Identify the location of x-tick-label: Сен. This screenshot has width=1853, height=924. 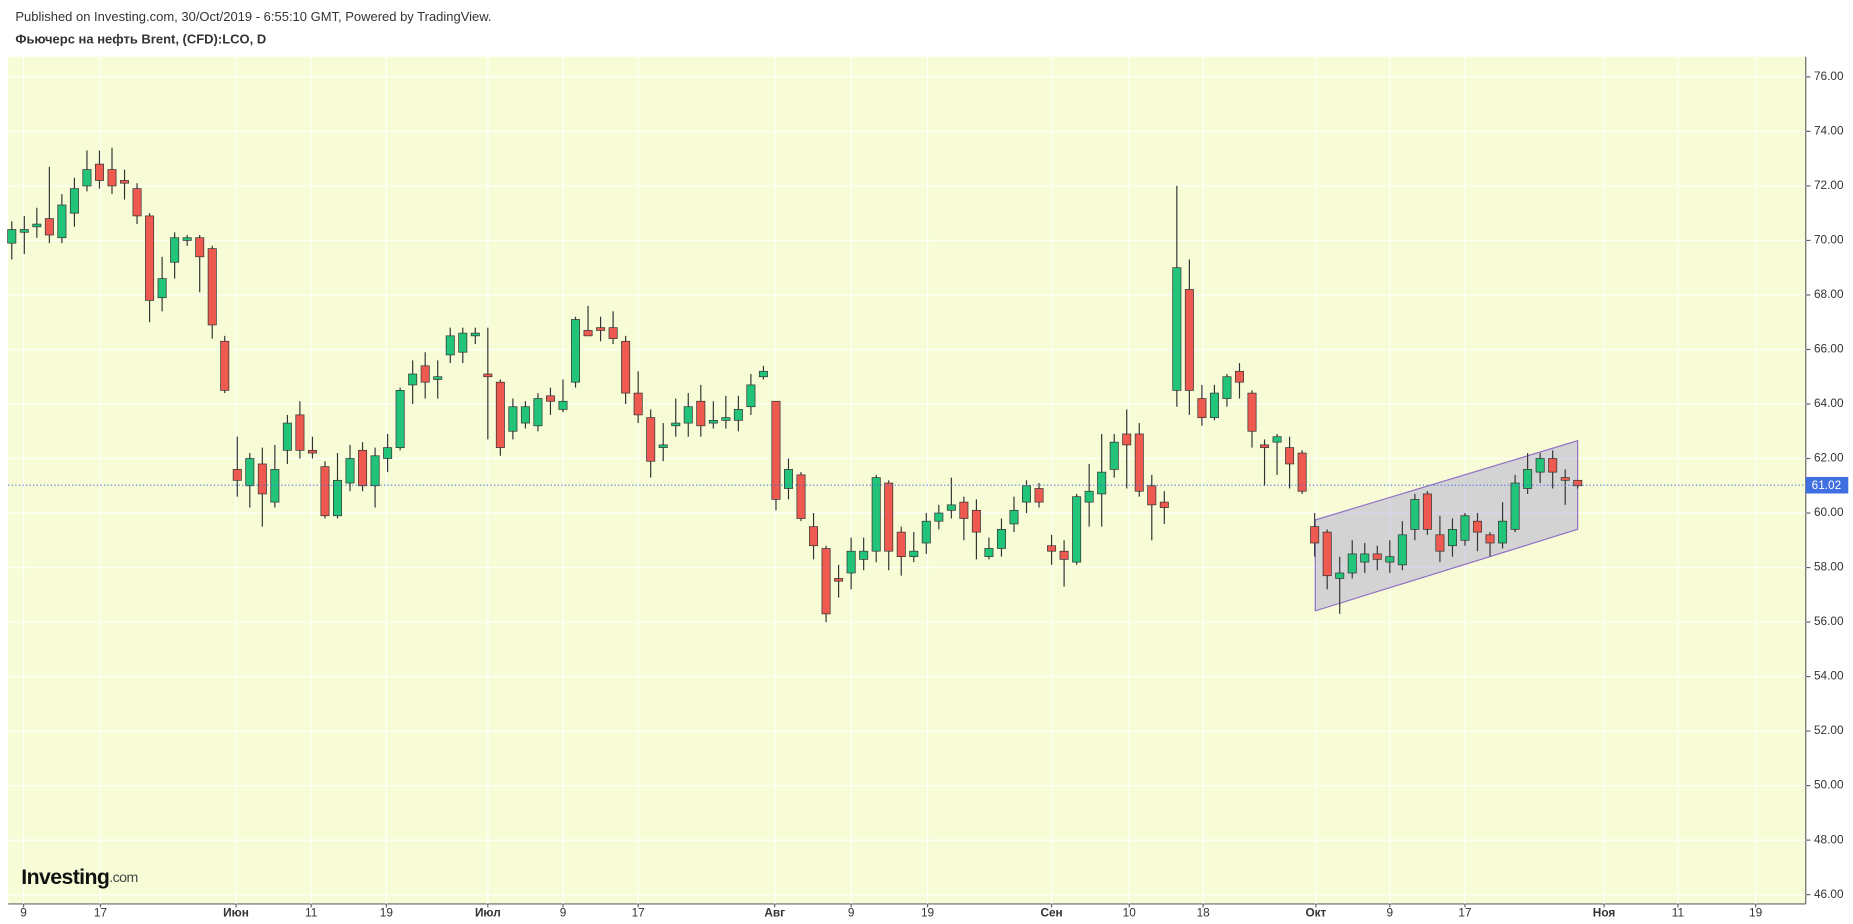
(1051, 912).